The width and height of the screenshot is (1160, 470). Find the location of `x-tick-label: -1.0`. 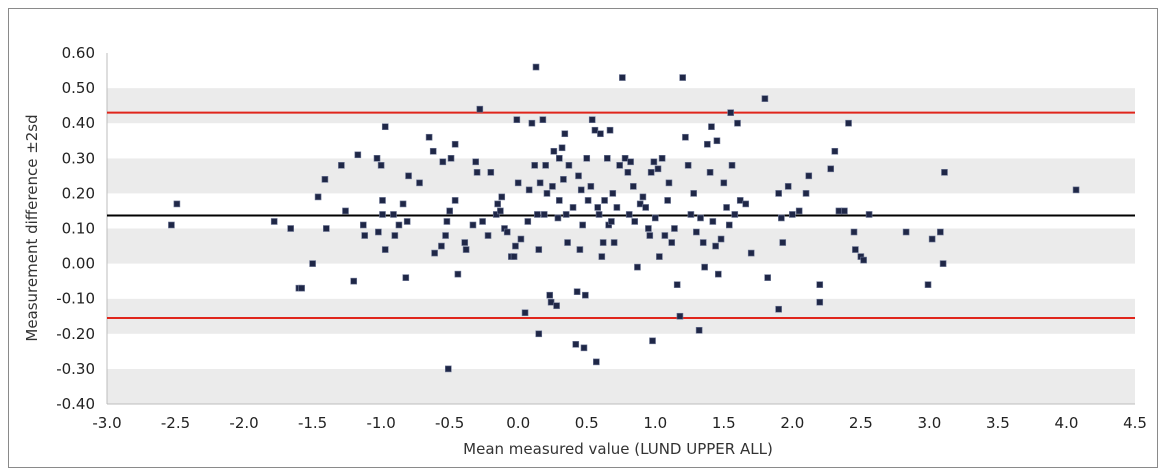

x-tick-label: -1.0 is located at coordinates (380, 423).